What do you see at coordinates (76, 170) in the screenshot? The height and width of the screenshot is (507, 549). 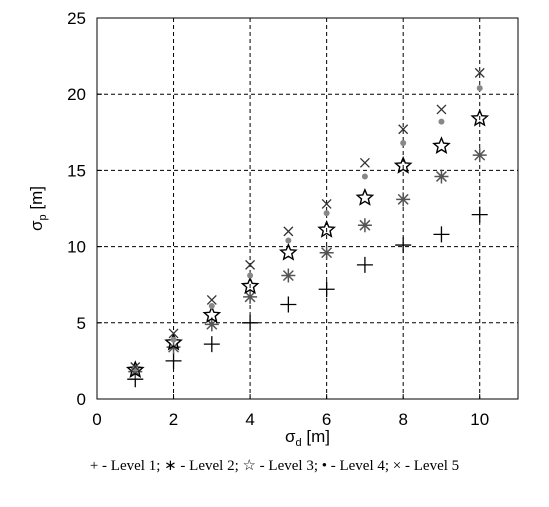 I see `y-tick-label: 15` at bounding box center [76, 170].